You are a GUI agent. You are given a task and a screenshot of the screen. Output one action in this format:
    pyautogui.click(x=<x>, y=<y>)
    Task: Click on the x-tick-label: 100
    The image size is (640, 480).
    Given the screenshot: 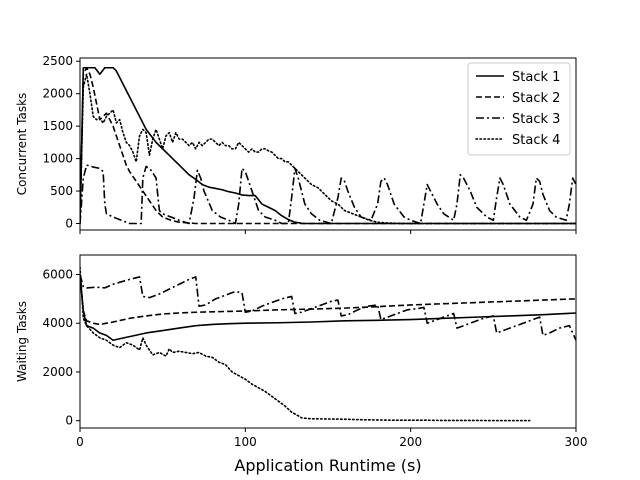 What is the action you would take?
    pyautogui.click(x=245, y=442)
    